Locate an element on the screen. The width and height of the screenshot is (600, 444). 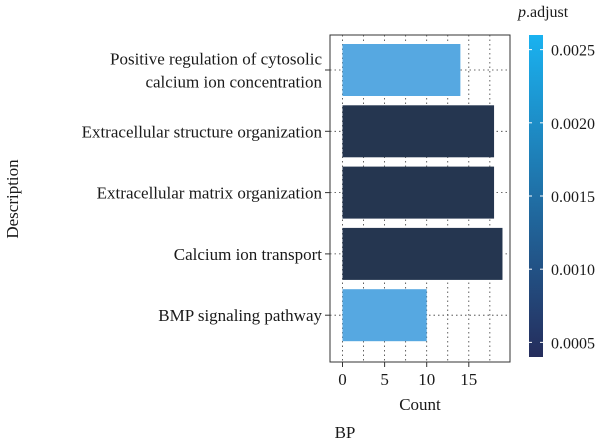
x-axis-title: Count is located at coordinates (420, 404).